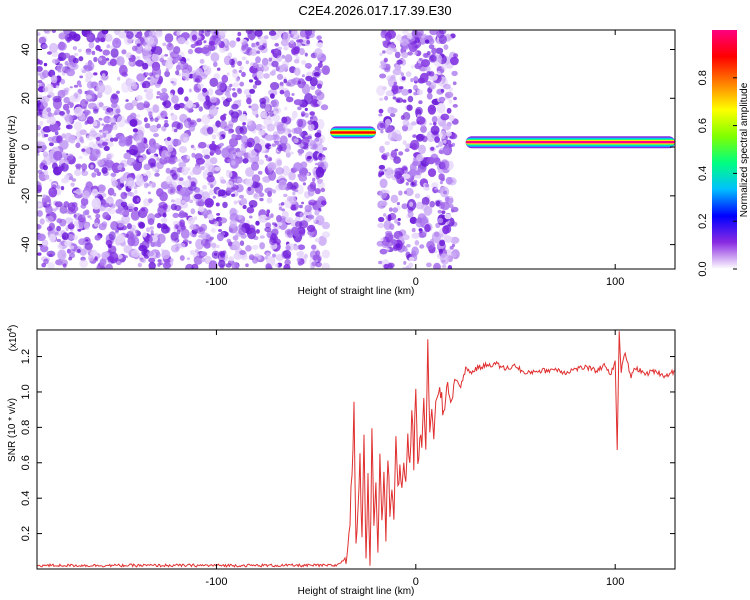 This screenshot has height=600, width=750. Describe the element at coordinates (703, 221) in the screenshot. I see `colorbar-tick-label: 0.2` at that location.